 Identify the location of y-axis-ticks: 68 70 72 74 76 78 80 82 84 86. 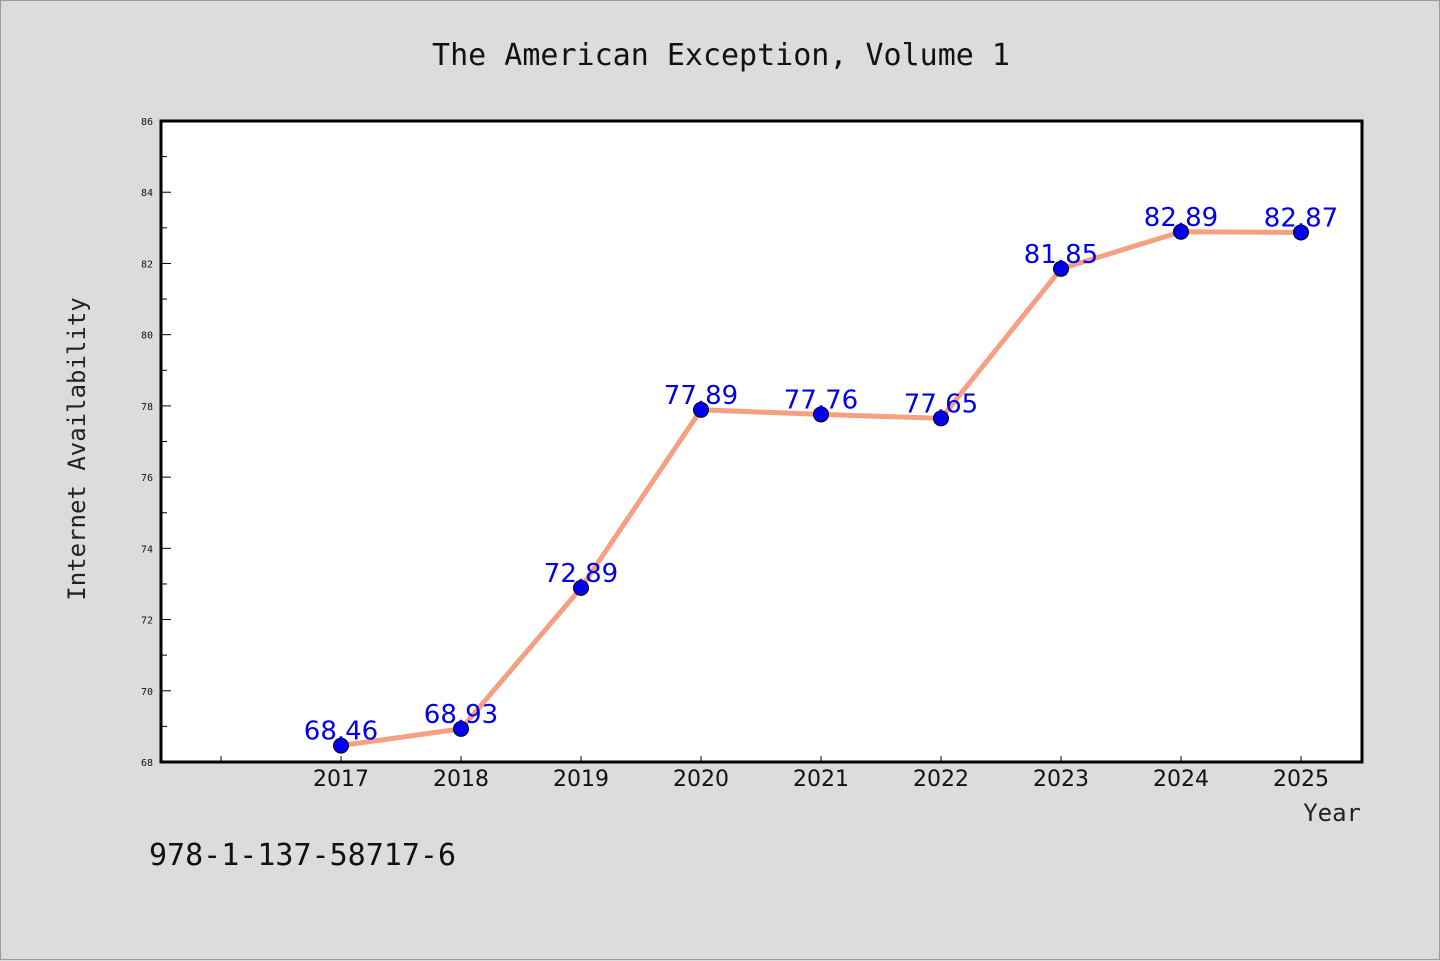
(156, 443).